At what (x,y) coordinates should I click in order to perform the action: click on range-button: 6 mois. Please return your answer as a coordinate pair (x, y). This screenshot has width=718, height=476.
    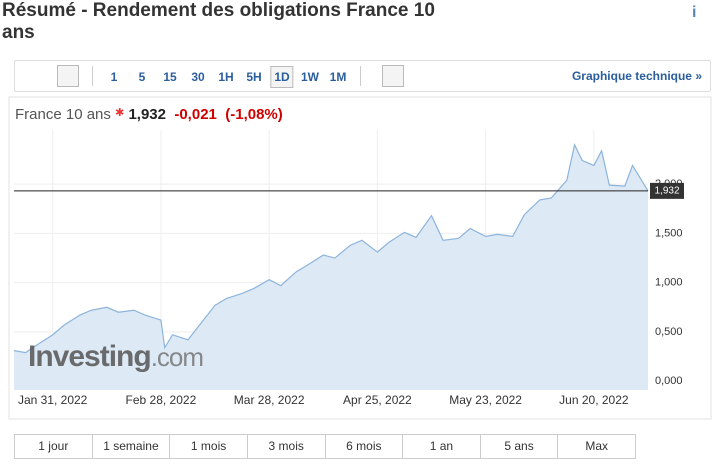
    Looking at the image, I should click on (365, 446).